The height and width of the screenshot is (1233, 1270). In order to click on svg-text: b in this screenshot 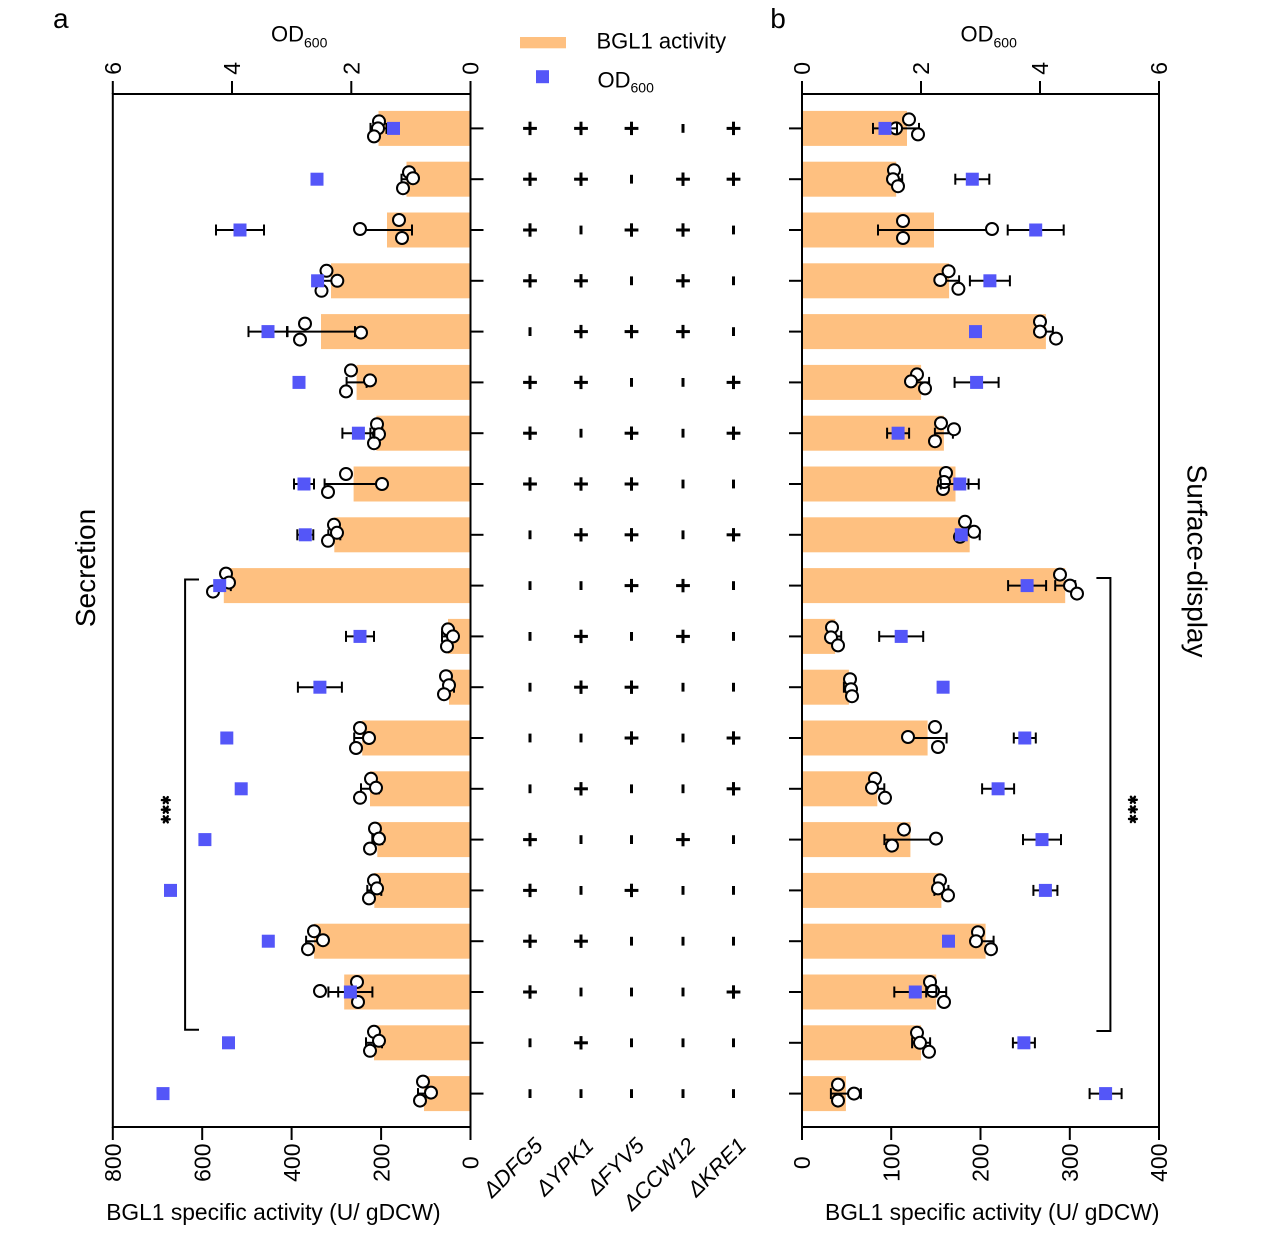, I will do `click(778, 18)`.